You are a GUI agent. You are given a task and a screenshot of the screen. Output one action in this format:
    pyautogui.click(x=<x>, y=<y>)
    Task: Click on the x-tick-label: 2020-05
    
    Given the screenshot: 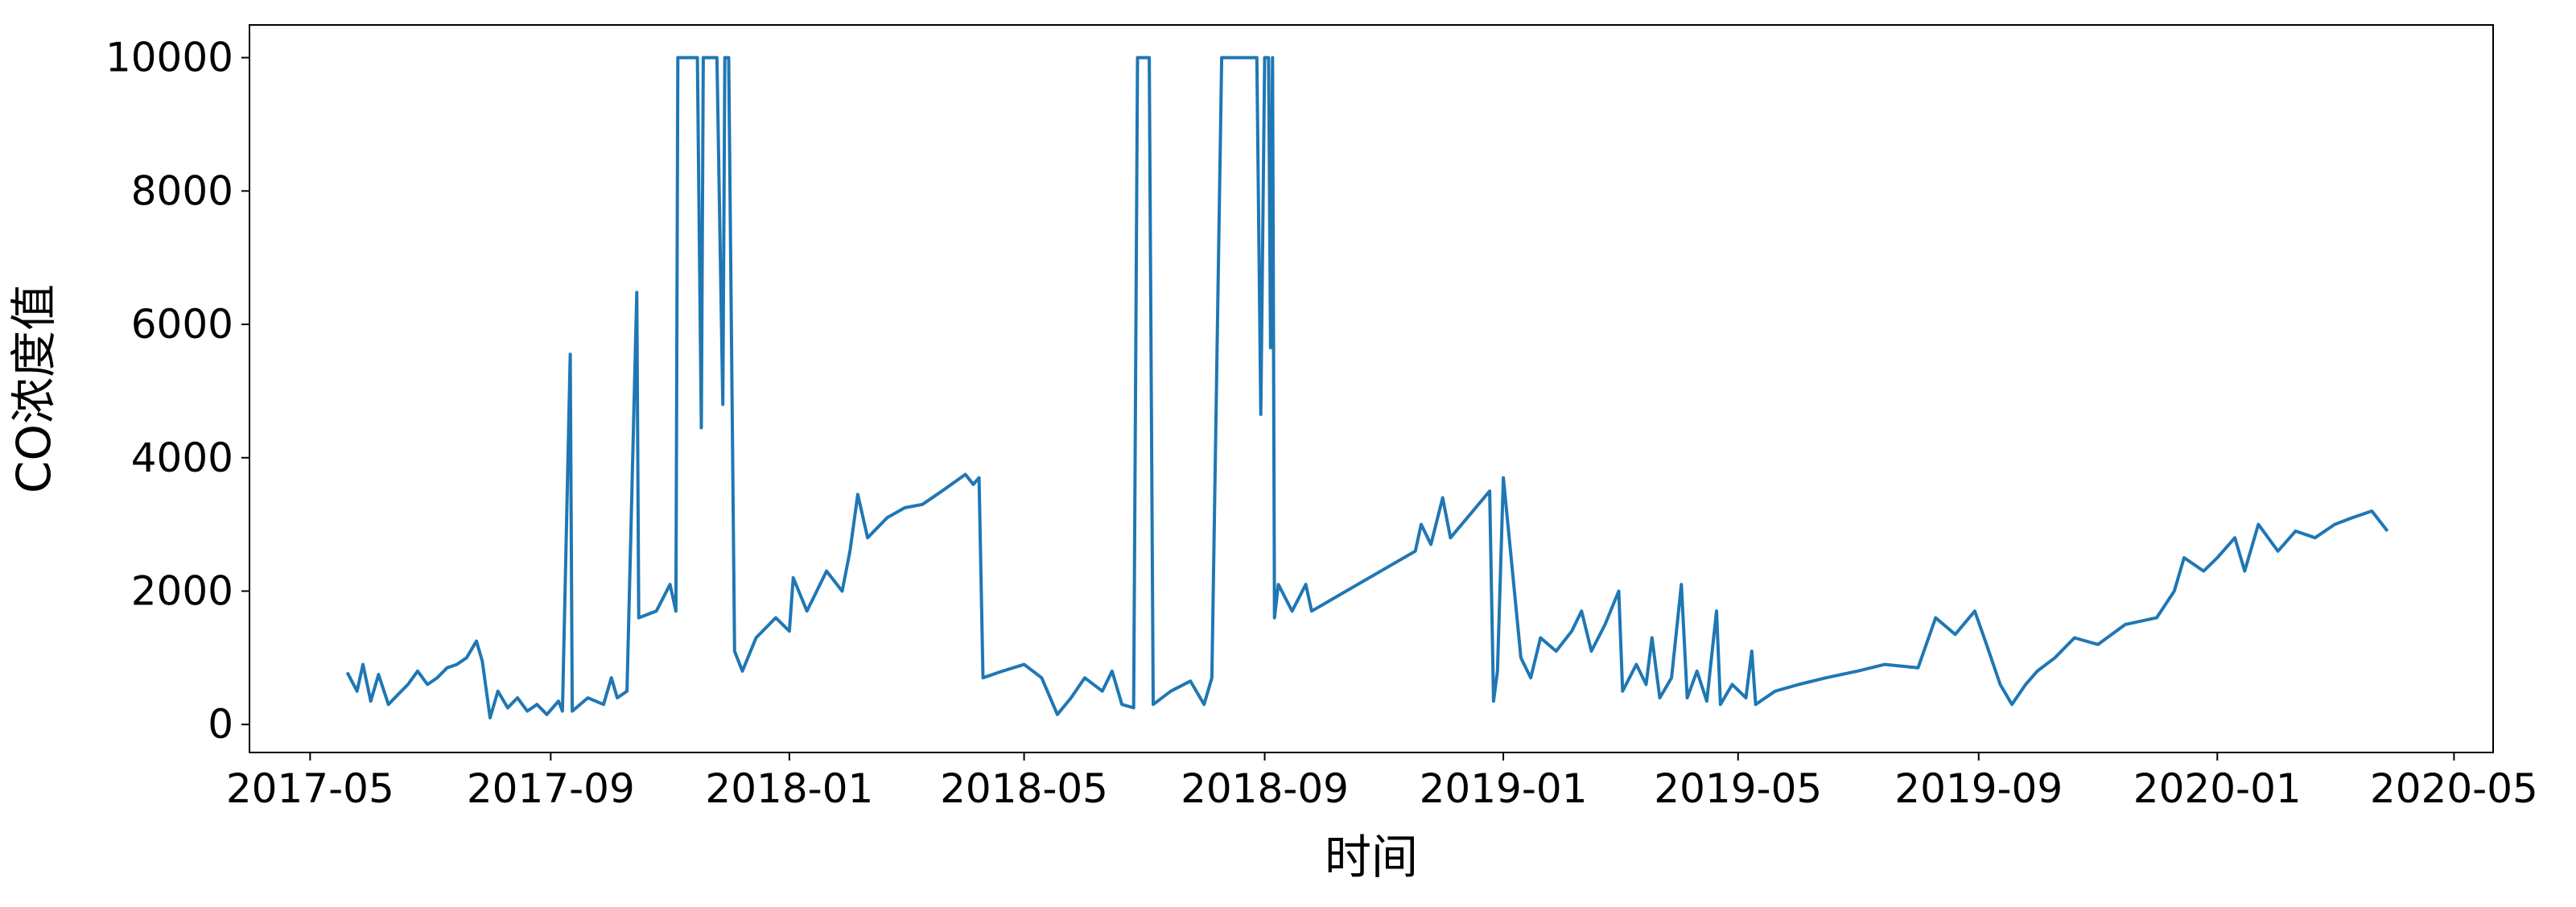 What is the action you would take?
    pyautogui.click(x=2454, y=789)
    